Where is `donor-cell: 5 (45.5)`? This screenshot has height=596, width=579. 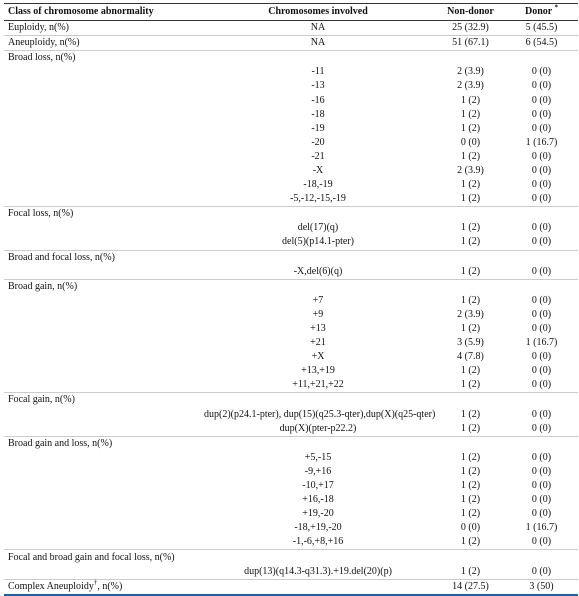 donor-cell: 5 (45.5) is located at coordinates (541, 27).